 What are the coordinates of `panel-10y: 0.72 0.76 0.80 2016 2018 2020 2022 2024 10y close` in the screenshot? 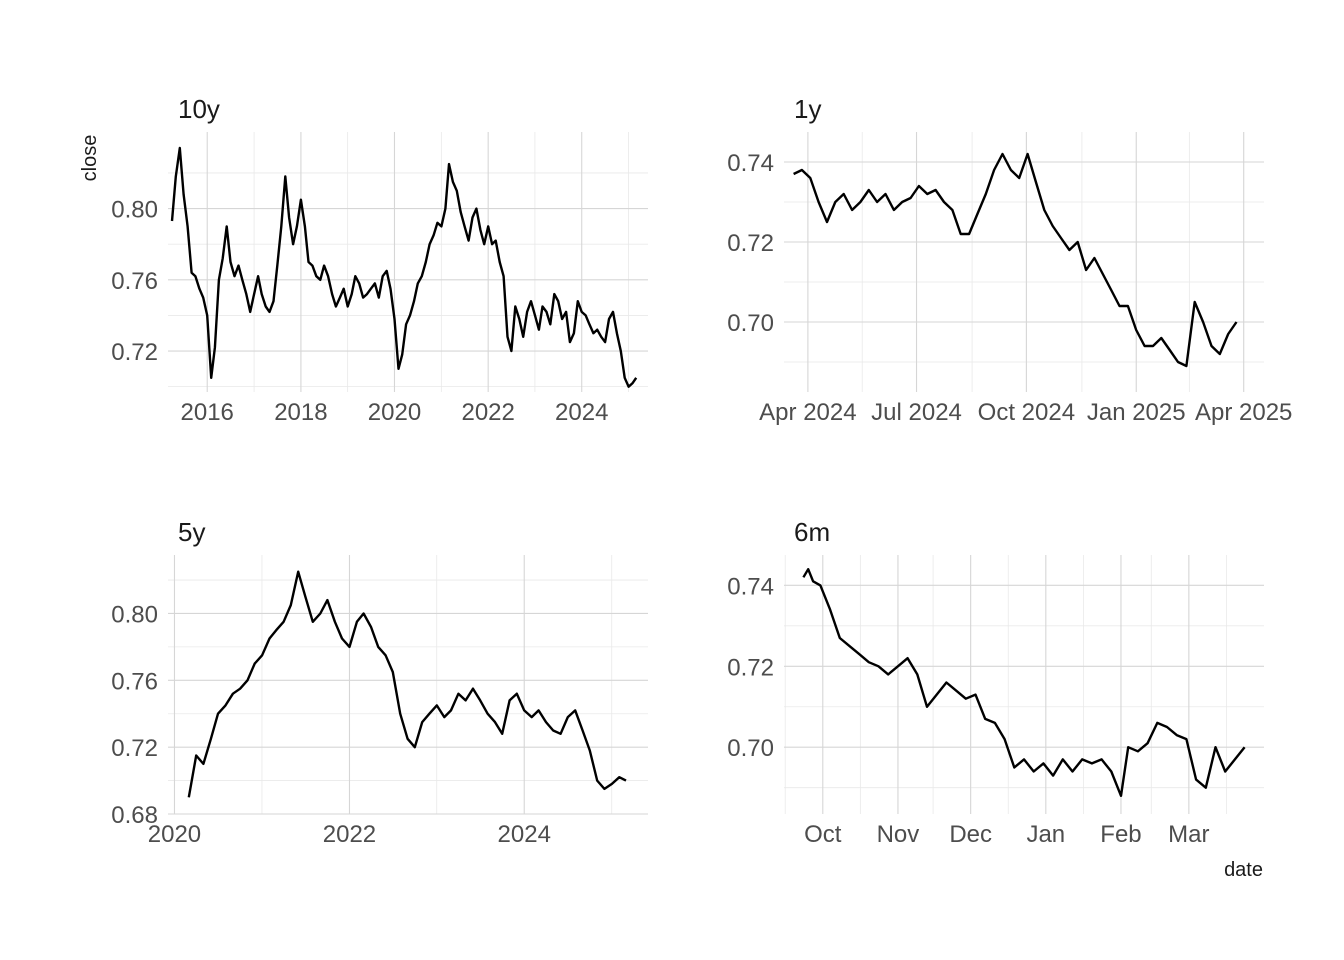 It's located at (363, 260).